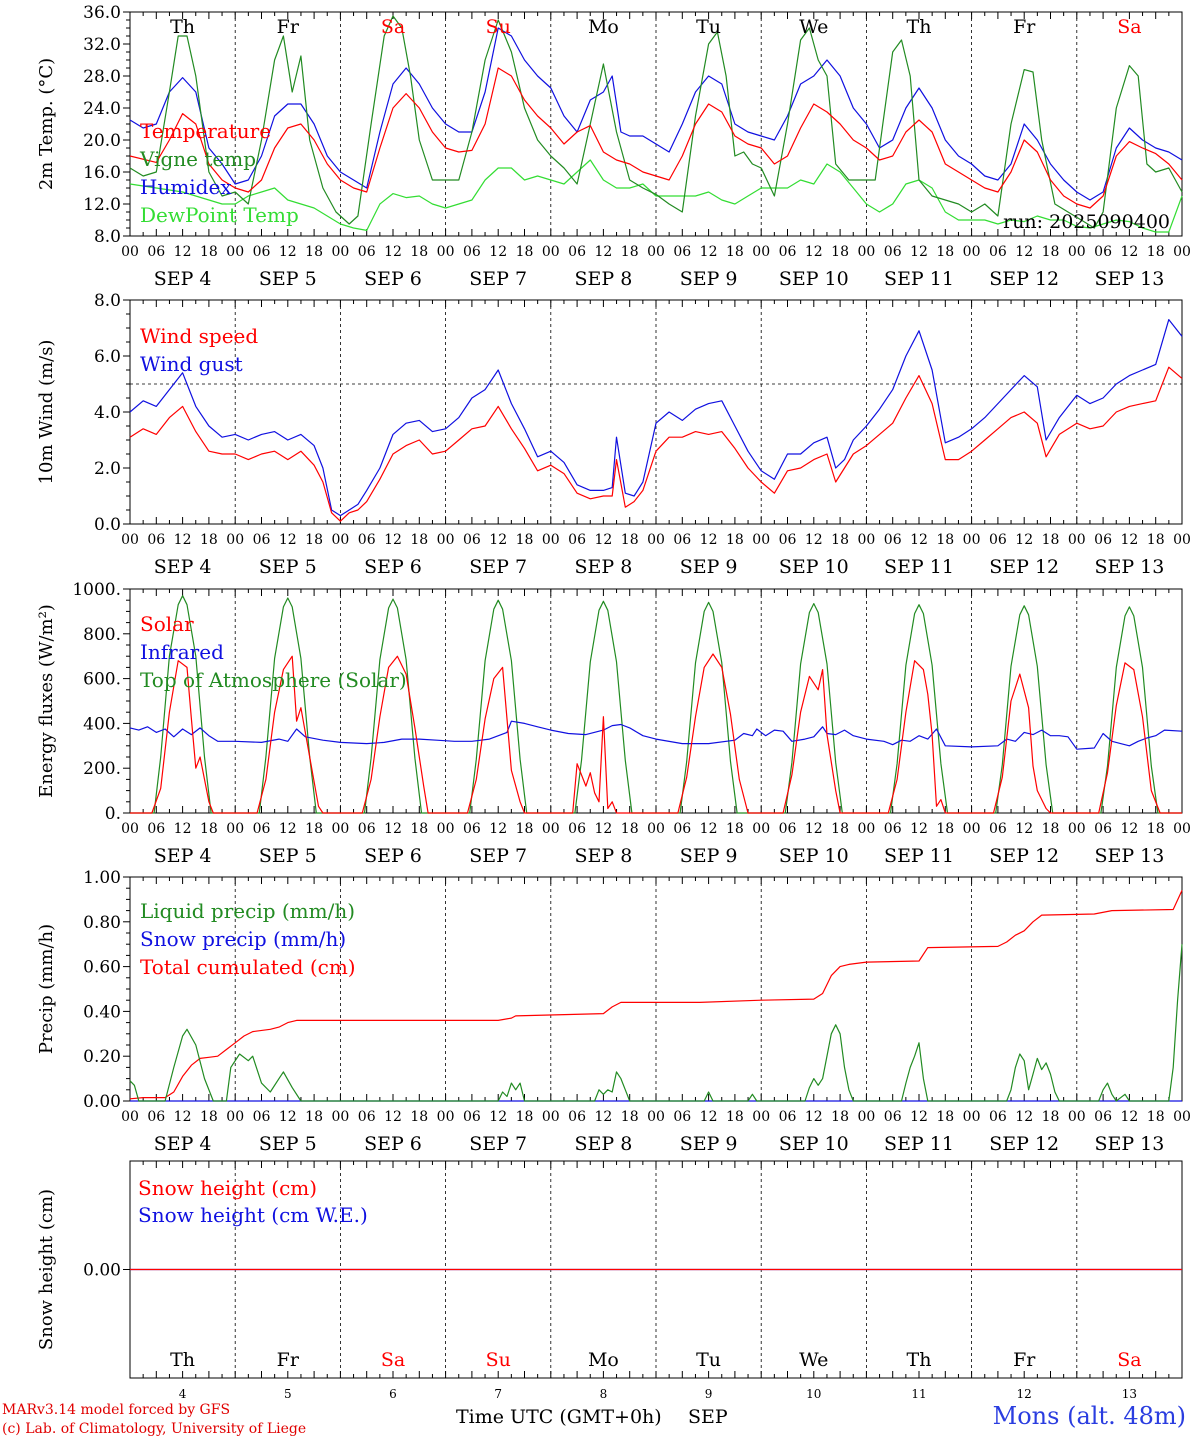  What do you see at coordinates (102, 968) in the screenshot?
I see `y-tick-label: 0.60` at bounding box center [102, 968].